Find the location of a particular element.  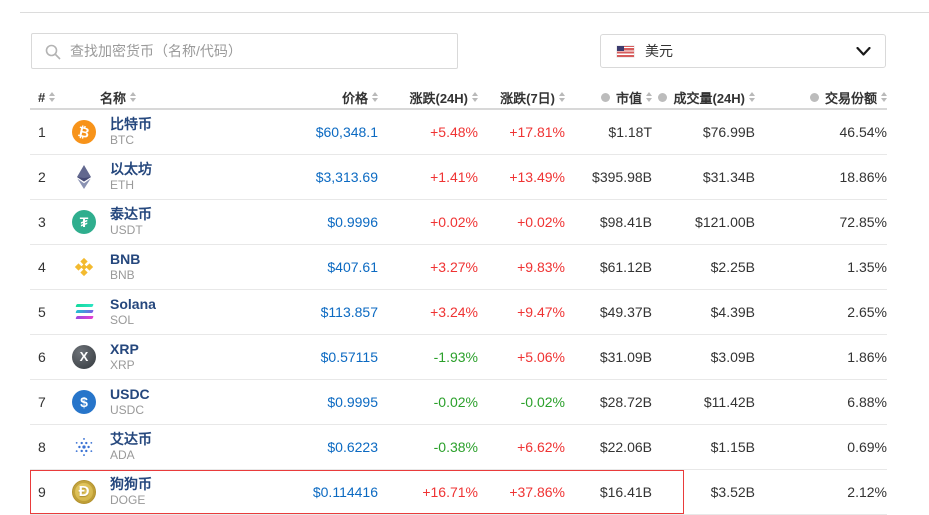

coin-symbol: XRP is located at coordinates (122, 365).